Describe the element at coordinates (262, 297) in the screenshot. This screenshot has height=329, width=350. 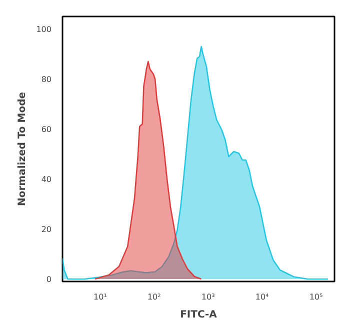
I see `x-tick-label: 10⁴` at that location.